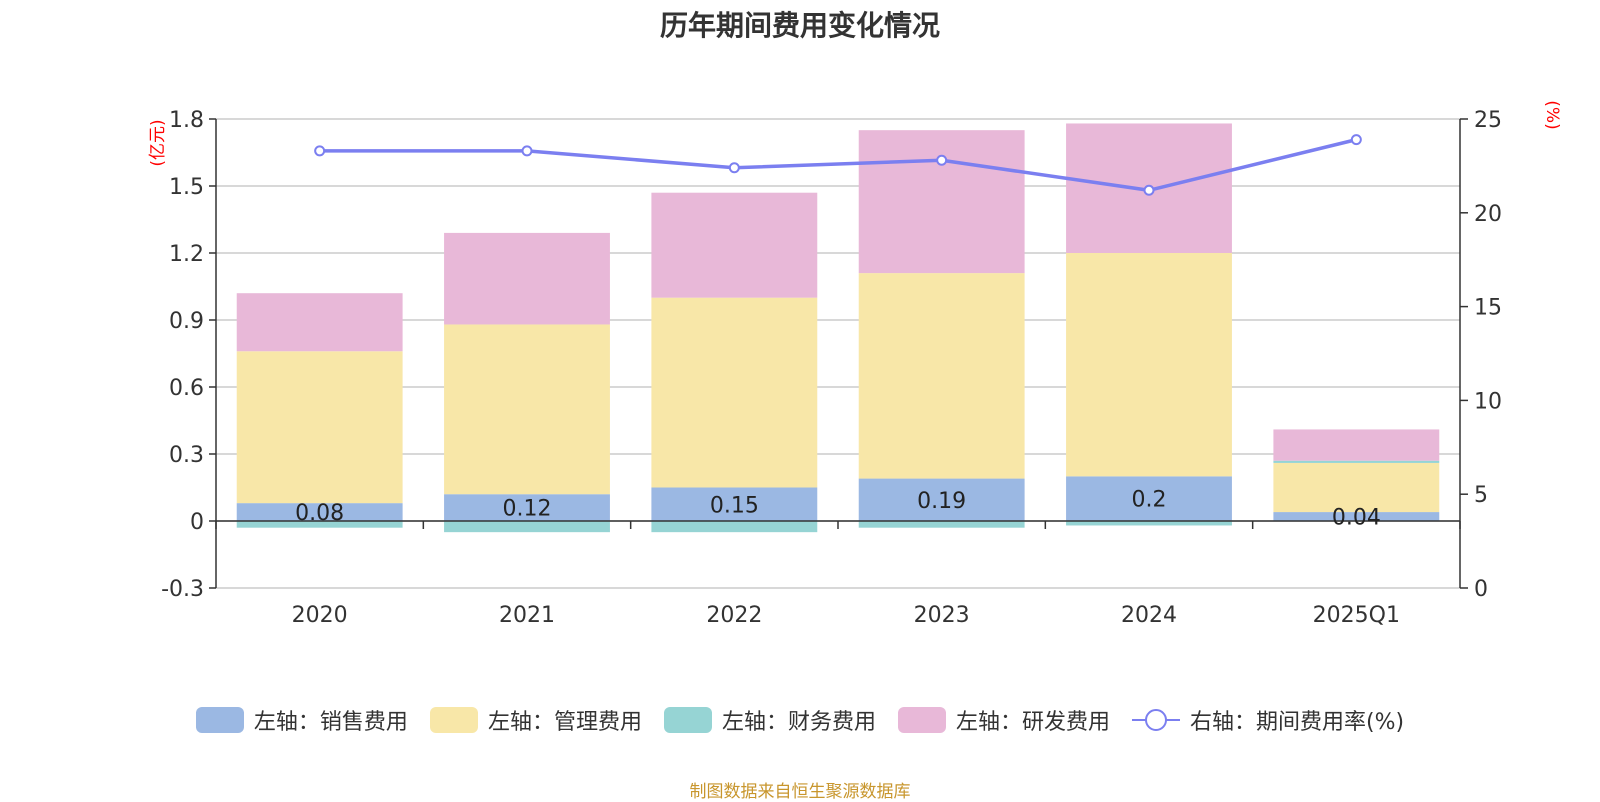 The width and height of the screenshot is (1600, 802). I want to click on left-axis-tick-label: 0.3, so click(186, 455).